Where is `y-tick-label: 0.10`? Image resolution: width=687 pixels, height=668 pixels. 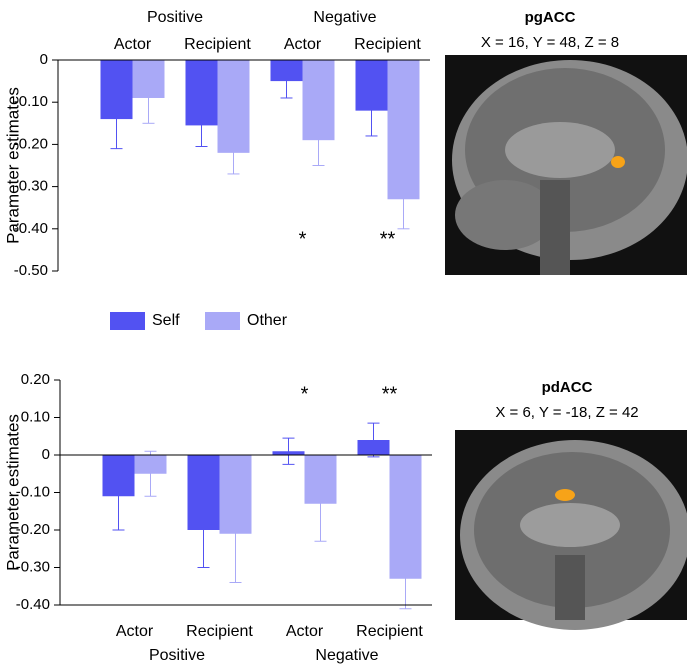
y-tick-label: 0.10 is located at coordinates (35, 416).